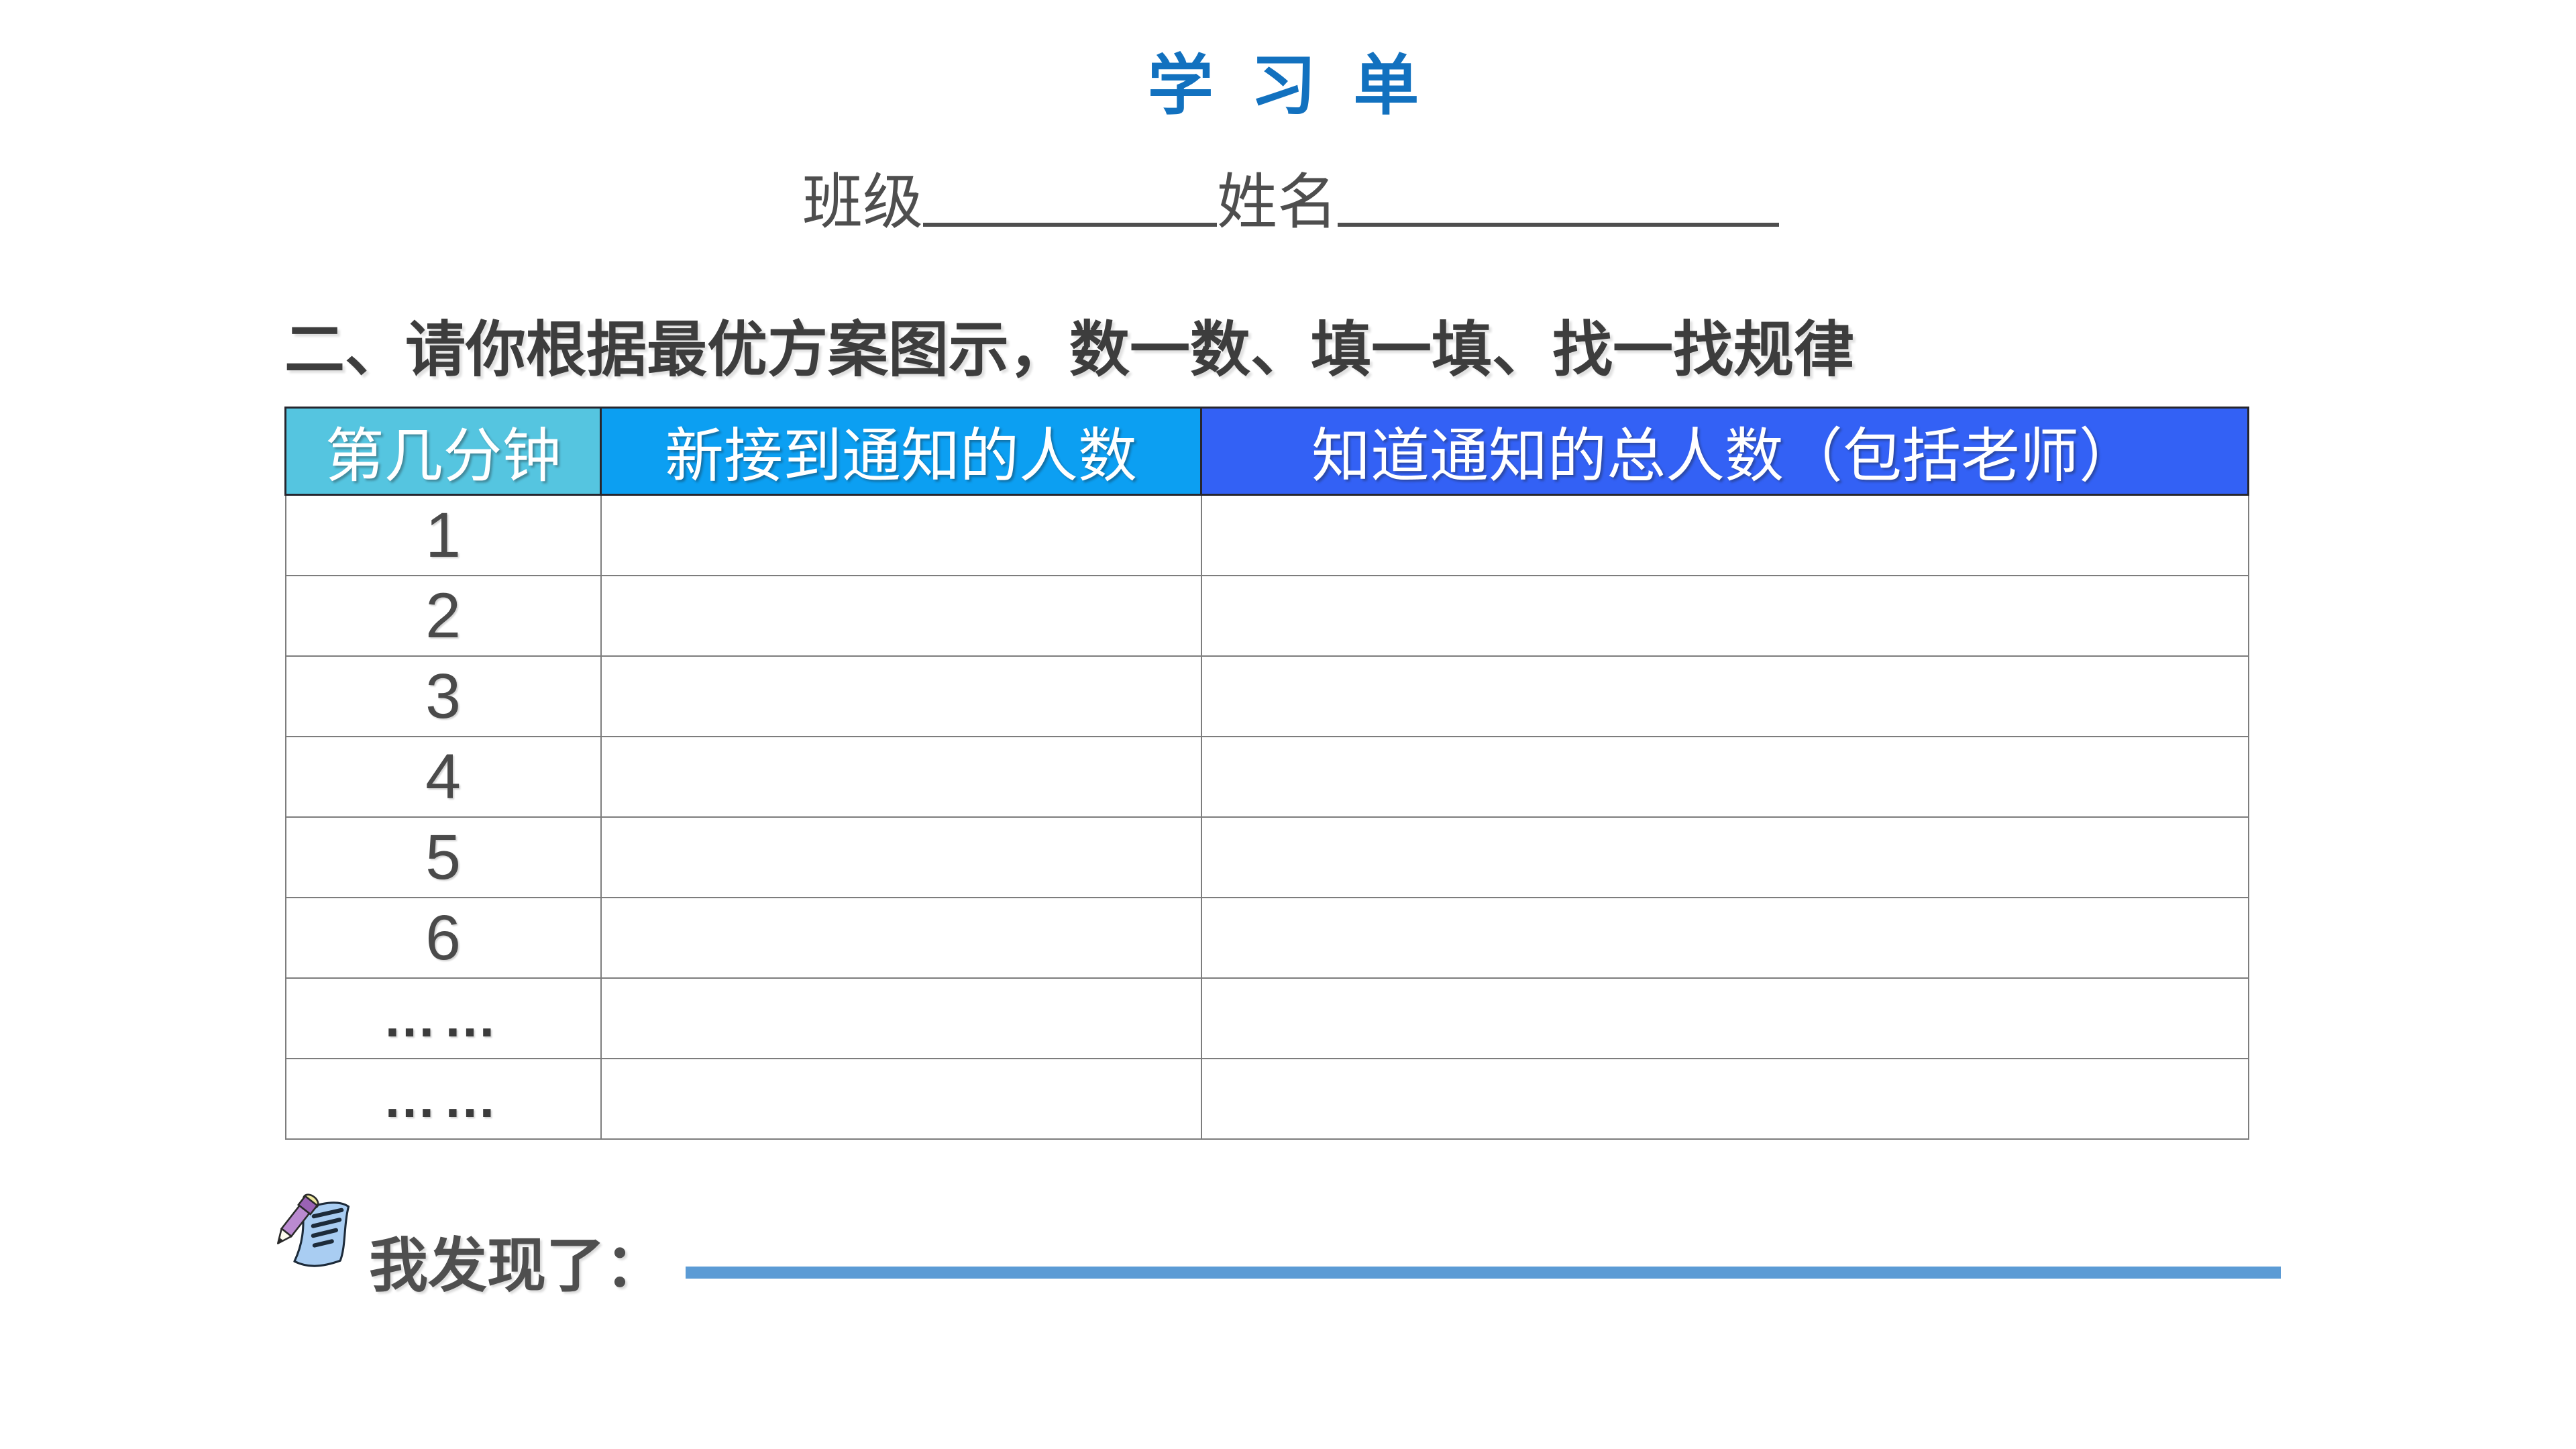  Describe the element at coordinates (443, 451) in the screenshot. I see `column-header-minute: 第几分钟` at that location.